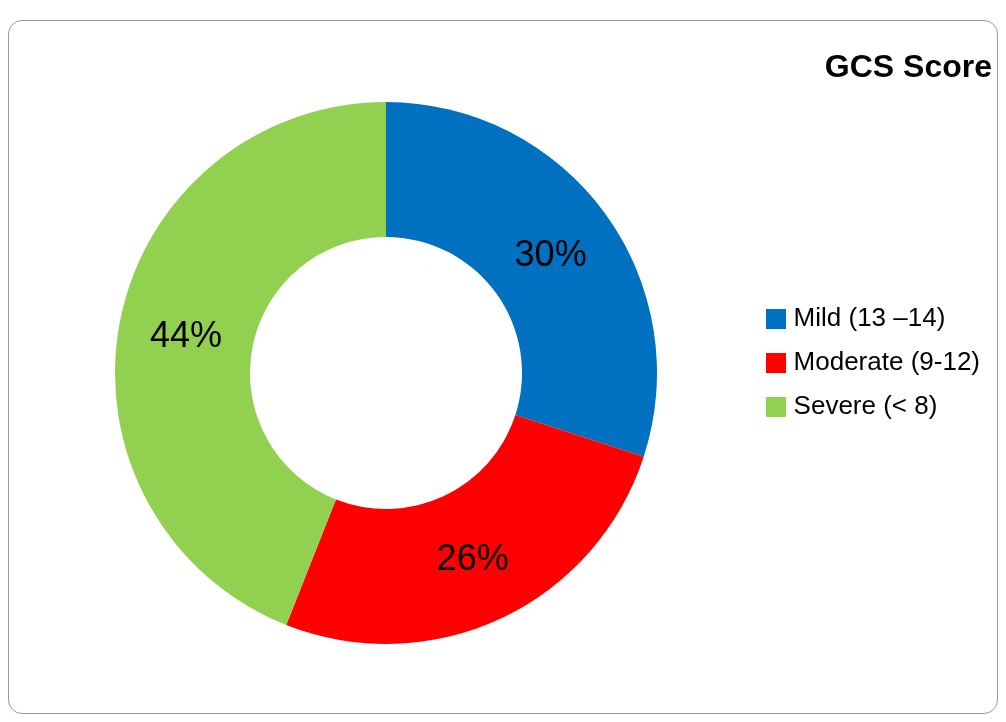 The image size is (1006, 722). What do you see at coordinates (865, 405) in the screenshot?
I see `legend-label: Severe (< 8)` at bounding box center [865, 405].